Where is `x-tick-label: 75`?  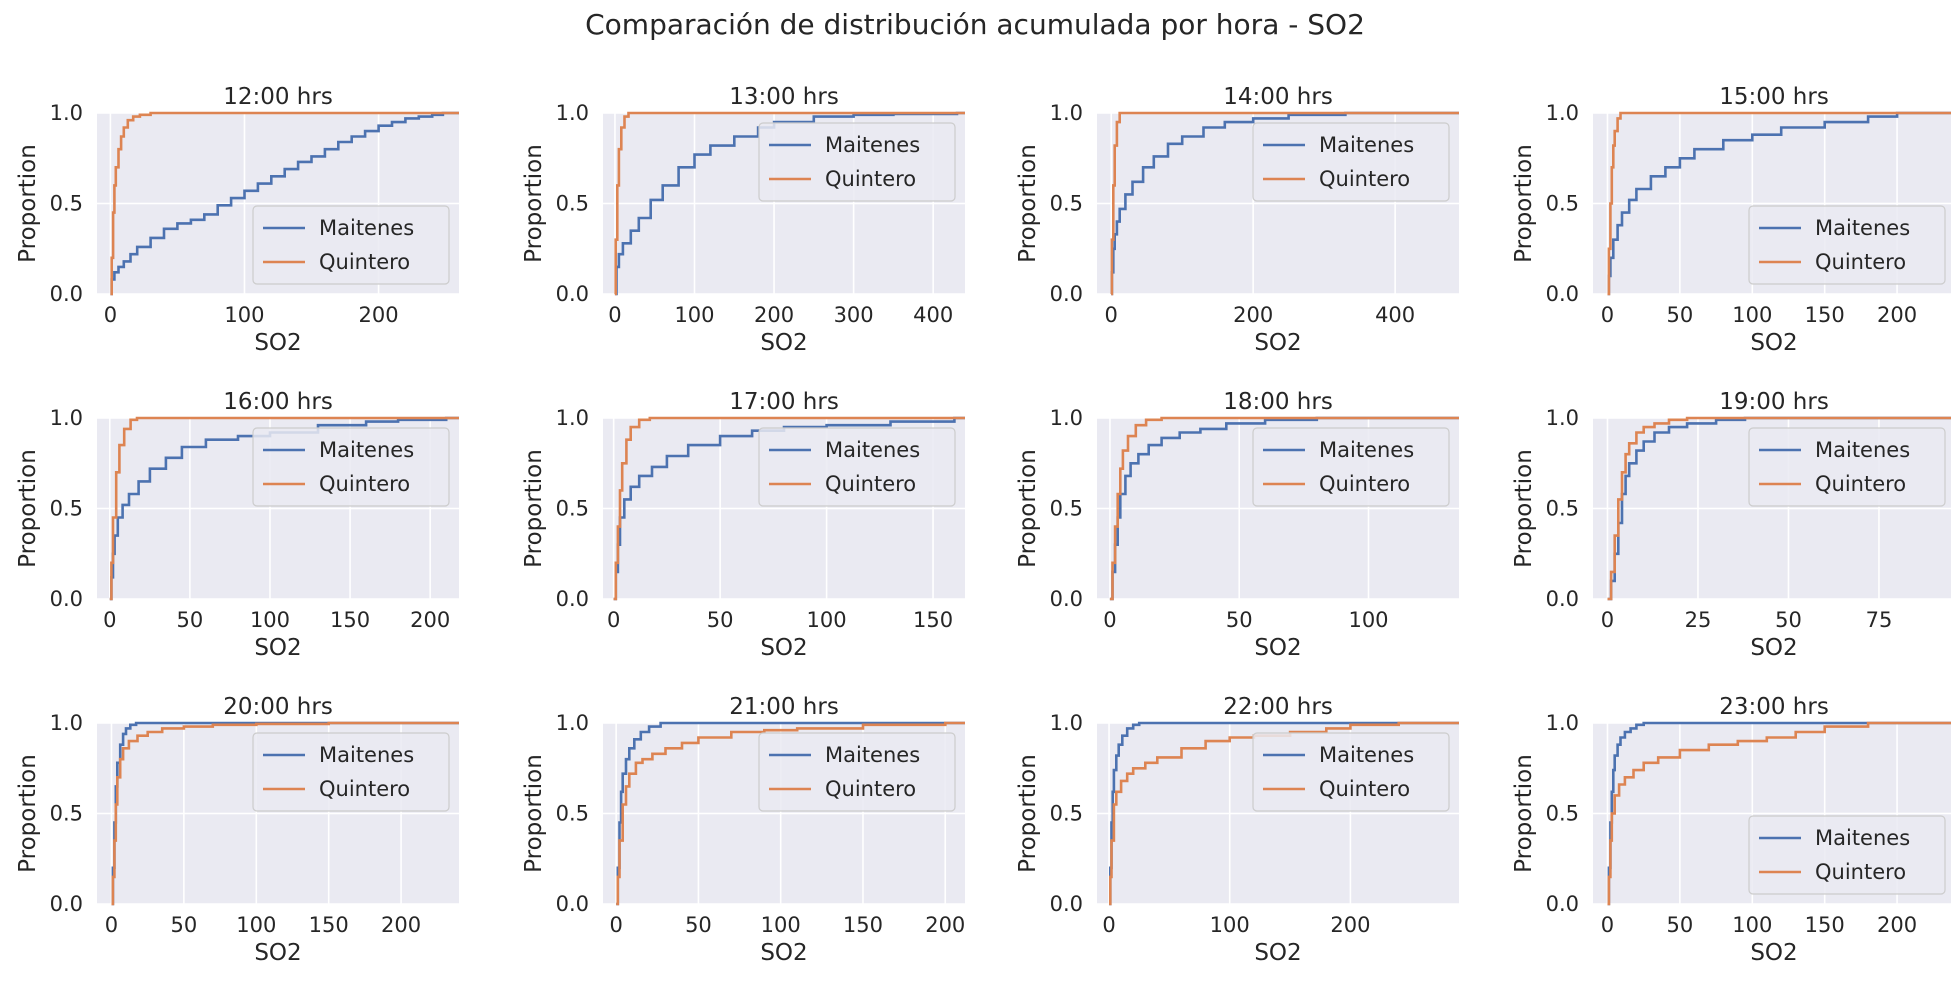
x-tick-label: 75 is located at coordinates (1879, 620).